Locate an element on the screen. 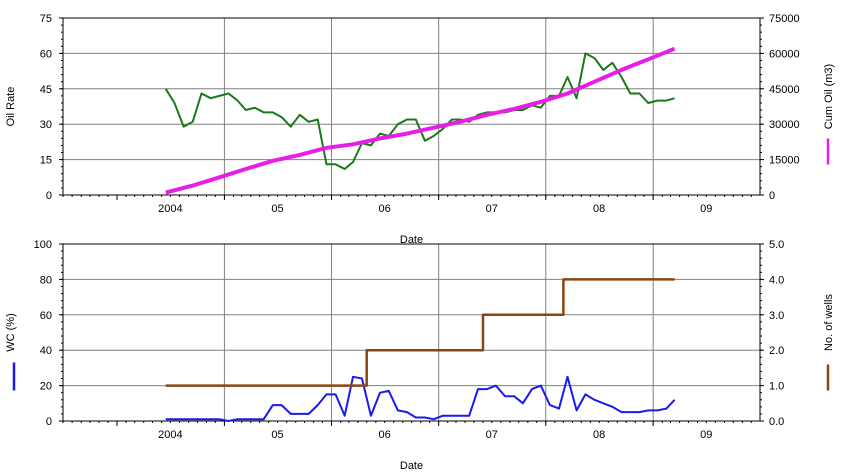  y-tick-label: 80 is located at coordinates (46, 280).